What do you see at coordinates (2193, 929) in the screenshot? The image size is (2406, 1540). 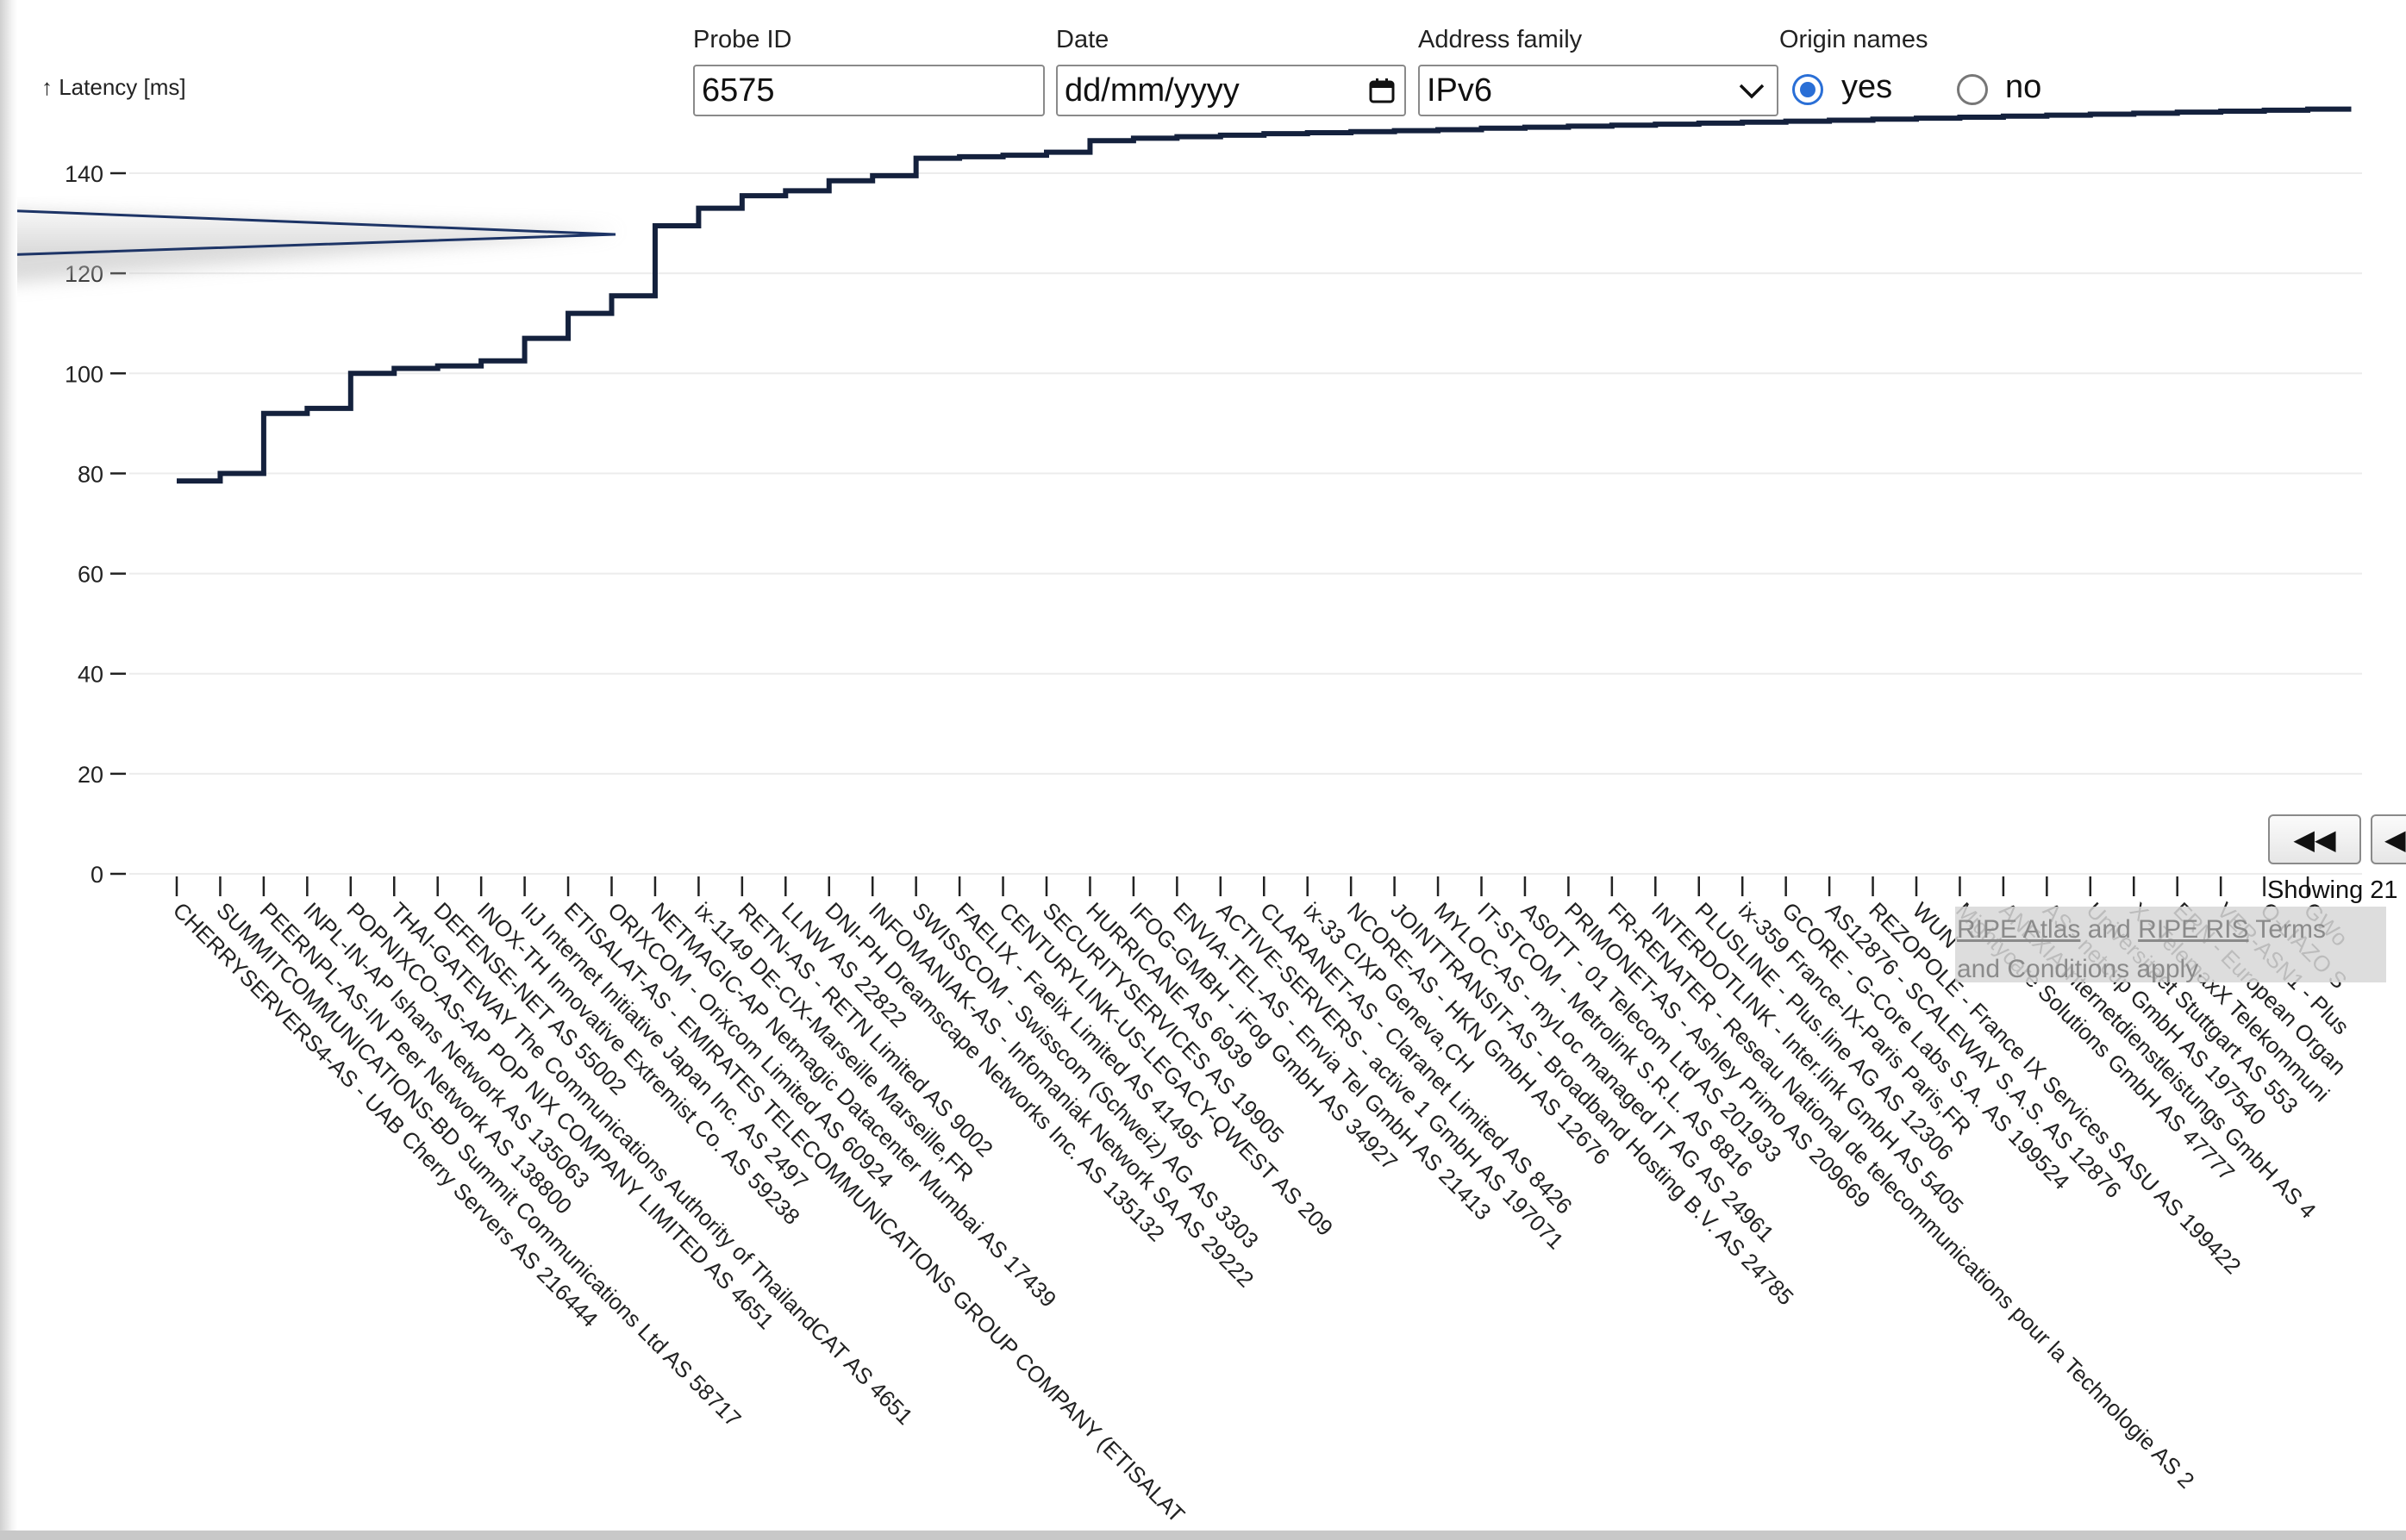 I see `ripe-ris-link: RIPE RIS` at bounding box center [2193, 929].